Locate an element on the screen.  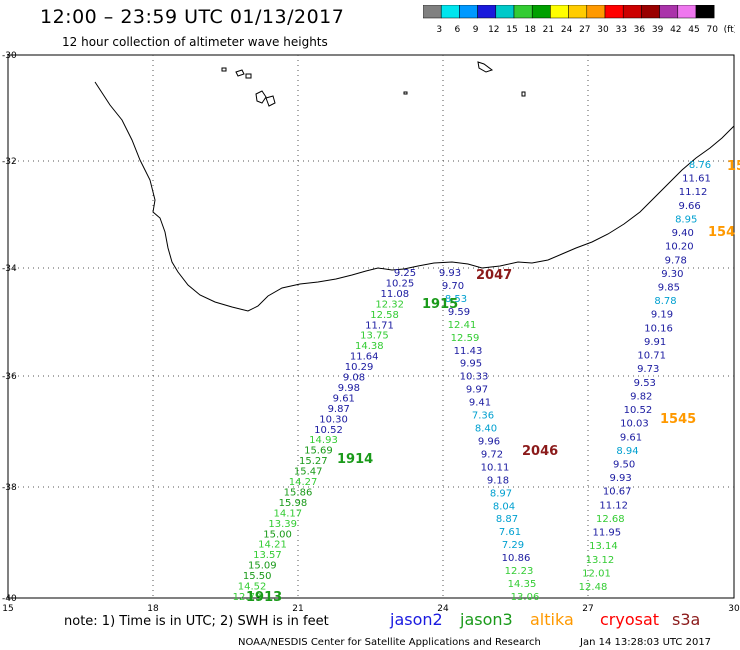
wave-height-value: 8.94 is located at coordinates (627, 451).